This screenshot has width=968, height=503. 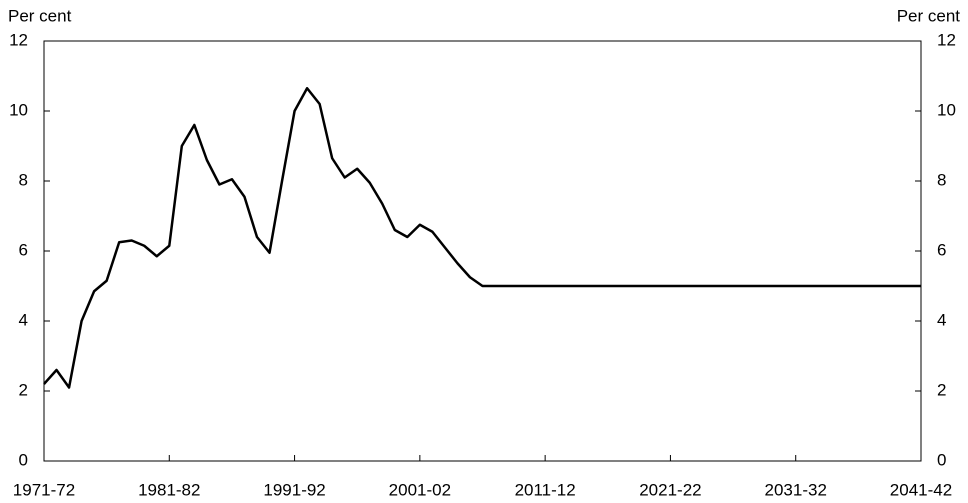 What do you see at coordinates (946, 109) in the screenshot?
I see `y2-tick-label: 10` at bounding box center [946, 109].